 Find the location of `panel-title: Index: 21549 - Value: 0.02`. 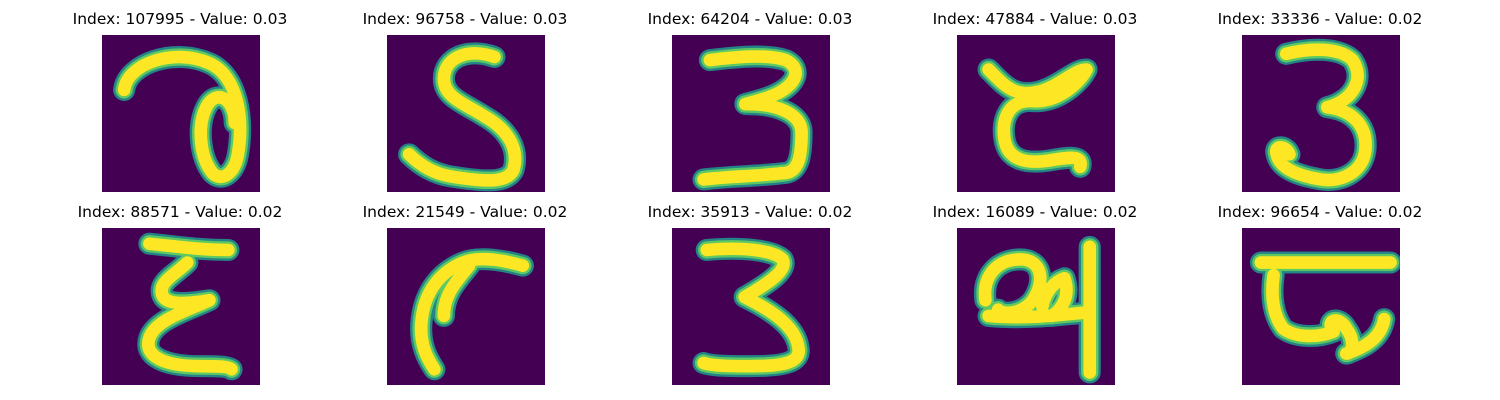

panel-title: Index: 21549 - Value: 0.02 is located at coordinates (465, 212).